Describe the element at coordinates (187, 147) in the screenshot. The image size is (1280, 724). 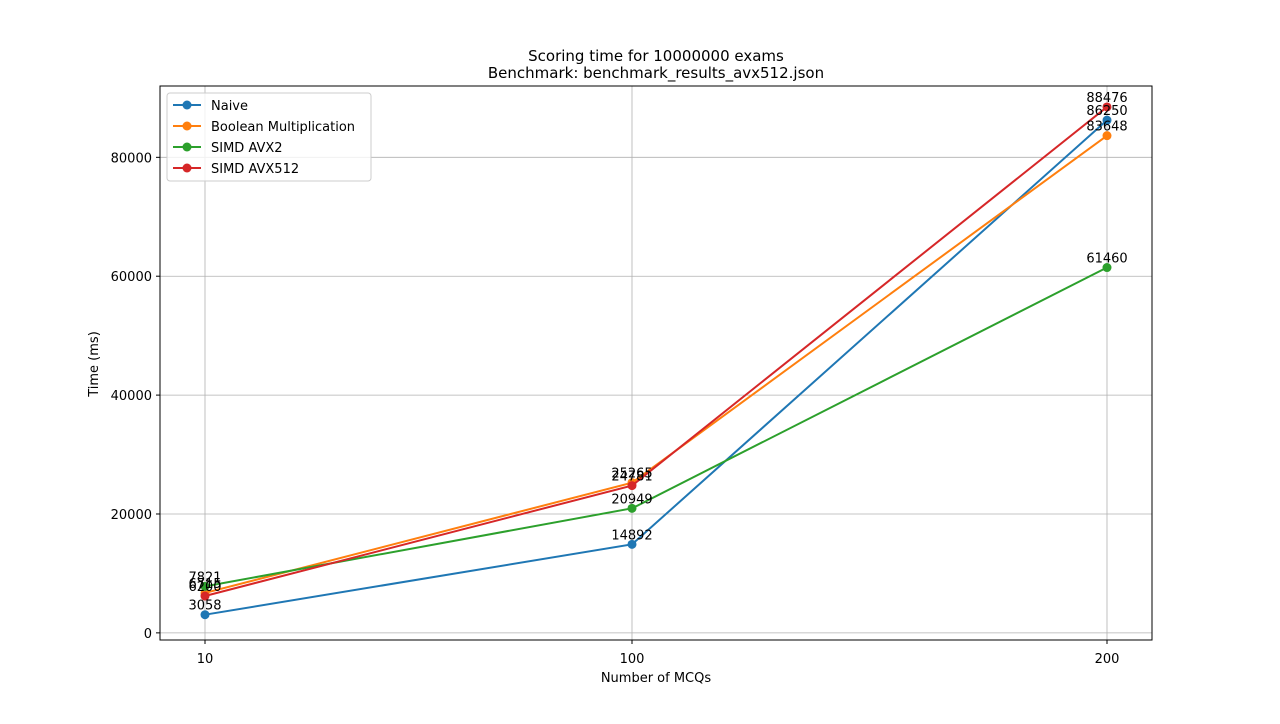
I see `legend-marker-simd-avx2` at that location.